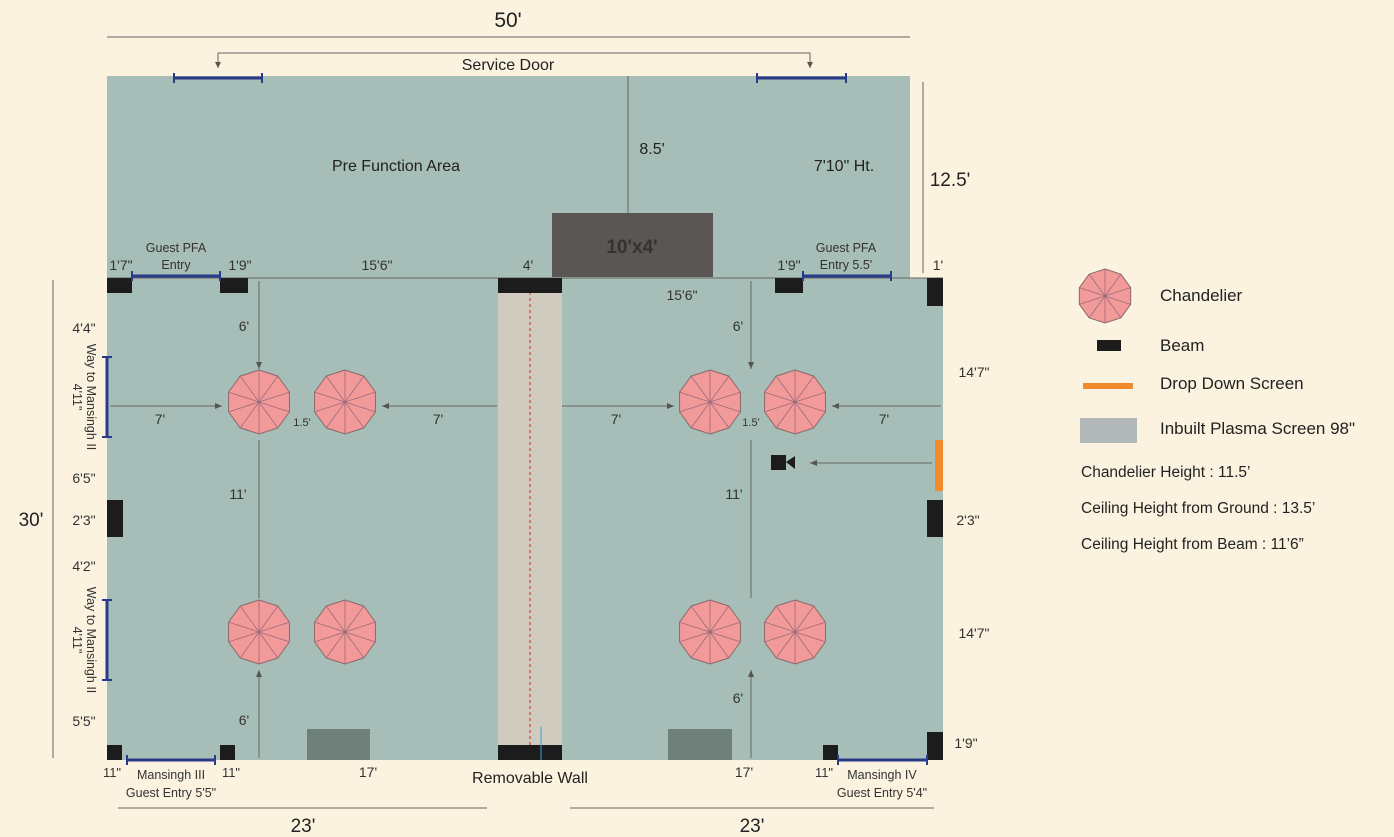  I want to click on legend-plasma-screen: Inbuilt Plasma Screen 98", so click(1230, 439).